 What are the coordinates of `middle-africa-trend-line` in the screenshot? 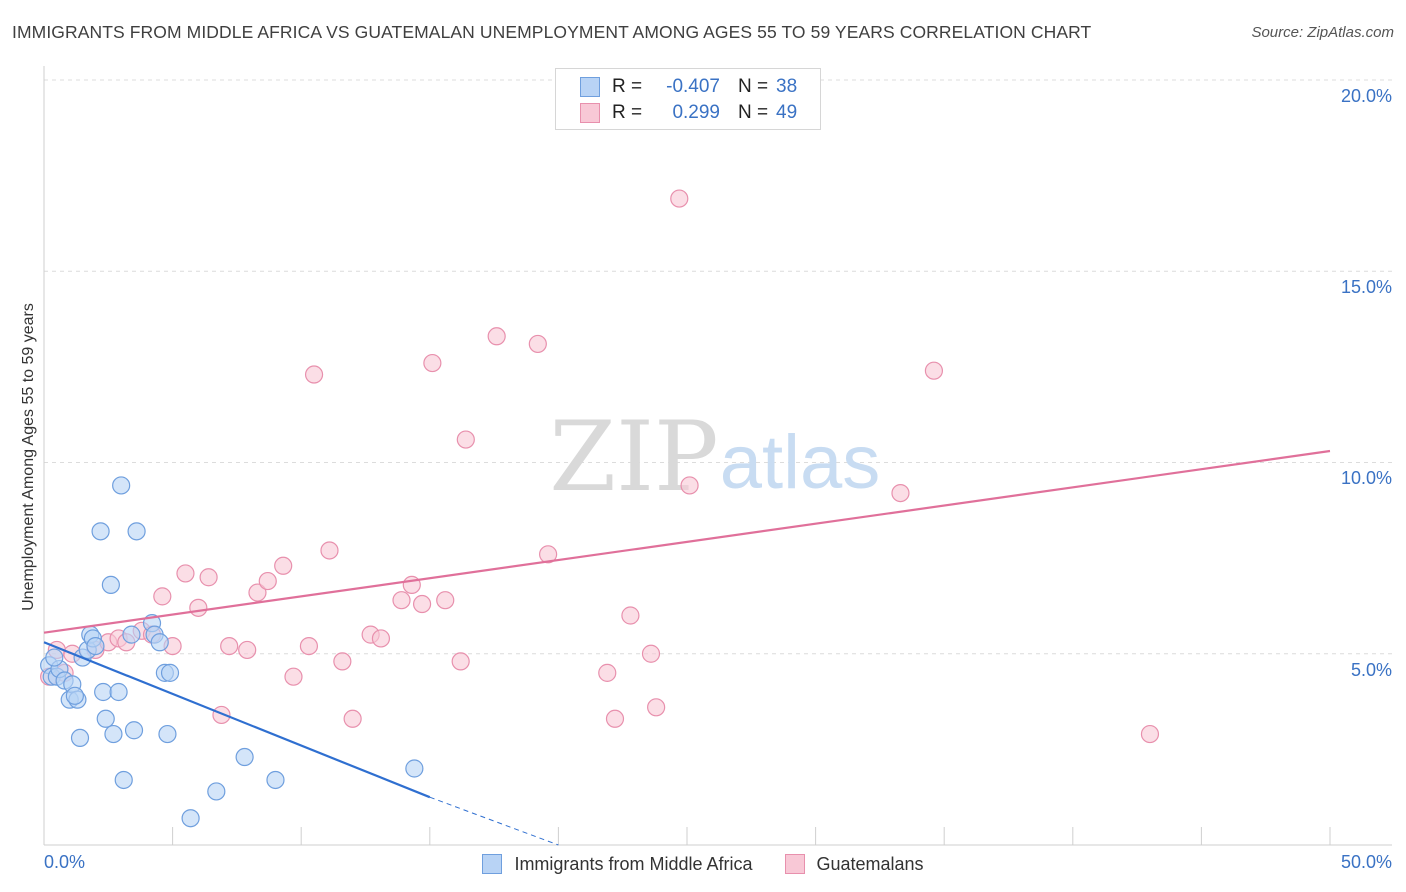 It's located at (237, 720).